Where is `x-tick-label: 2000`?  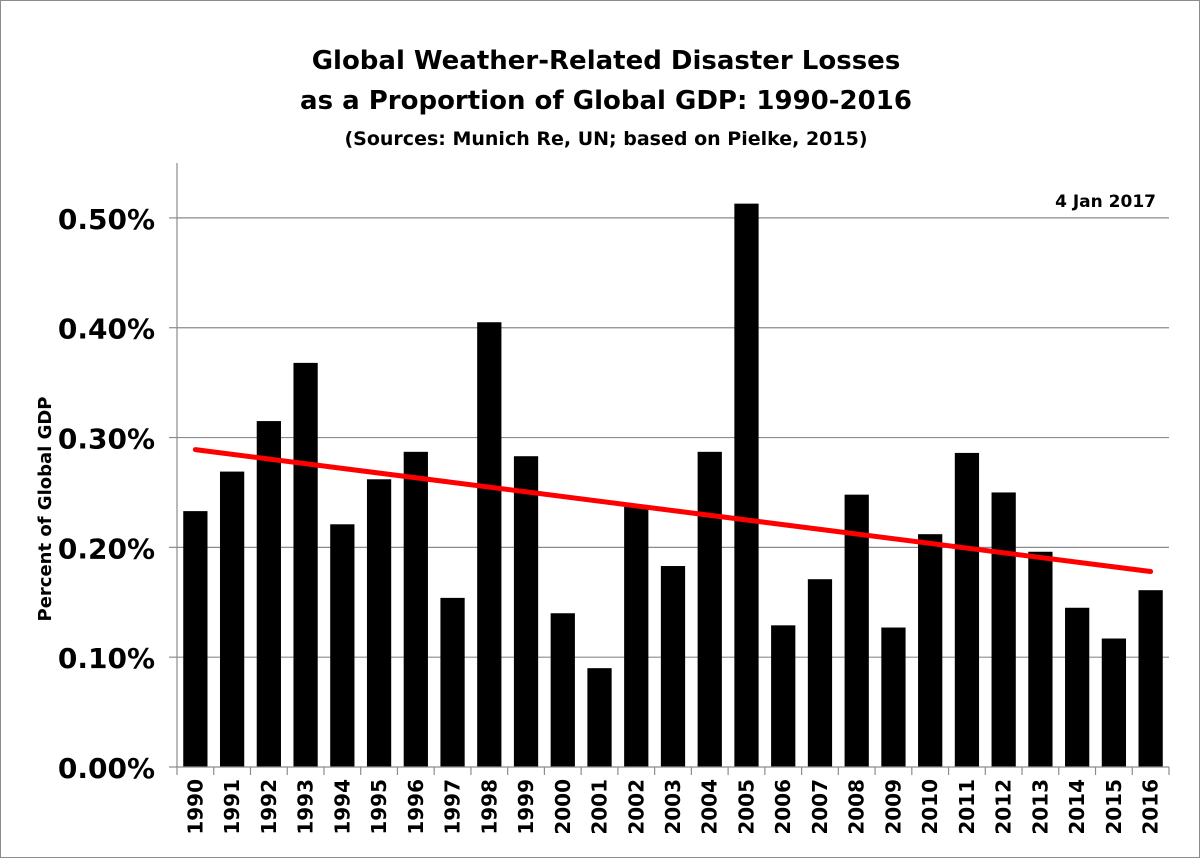
x-tick-label: 2000 is located at coordinates (563, 807).